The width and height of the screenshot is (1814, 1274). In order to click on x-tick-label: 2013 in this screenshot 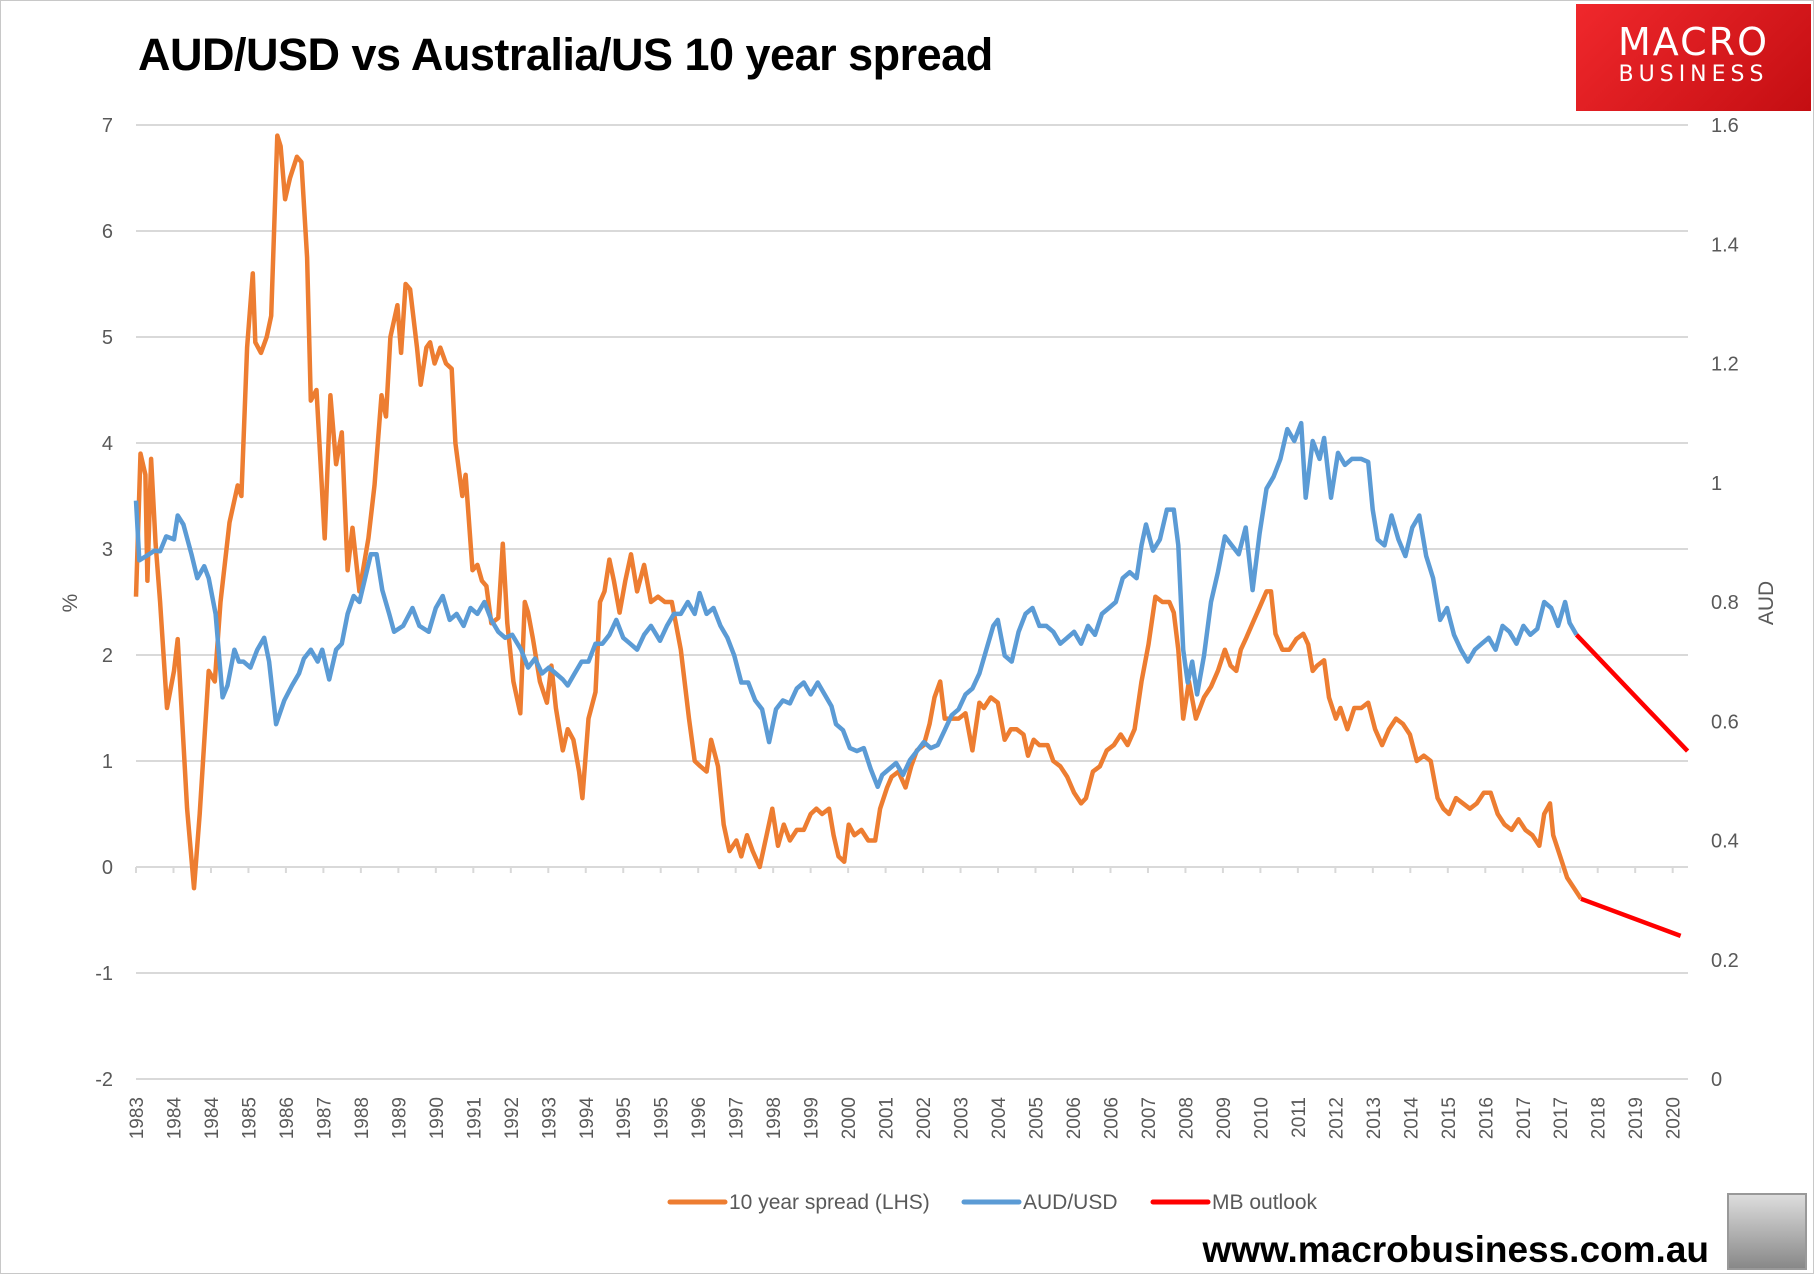, I will do `click(1374, 1118)`.